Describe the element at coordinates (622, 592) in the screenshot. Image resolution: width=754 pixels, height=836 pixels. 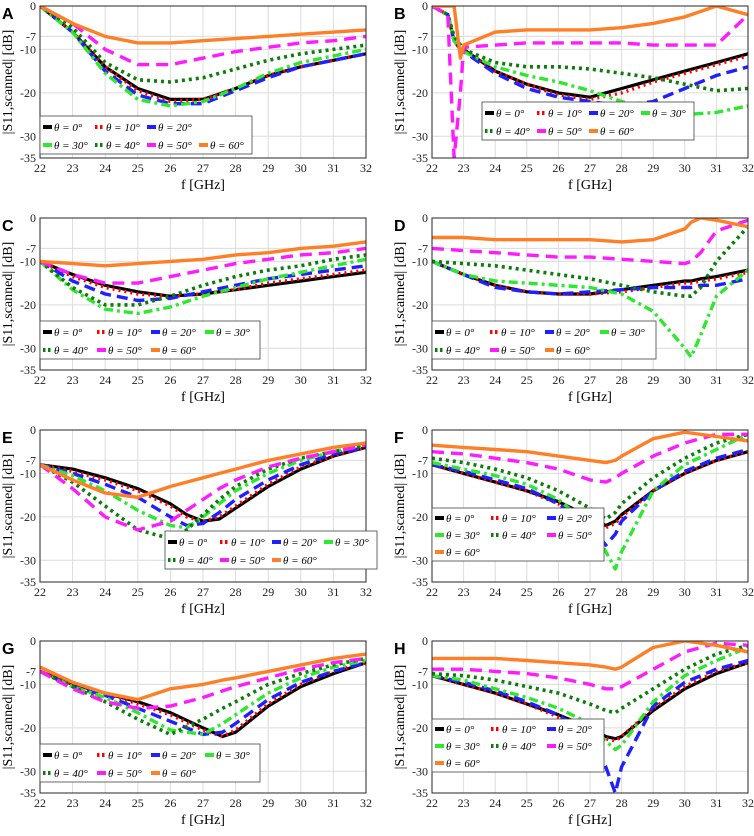
I see `x-tick-label: 28` at that location.